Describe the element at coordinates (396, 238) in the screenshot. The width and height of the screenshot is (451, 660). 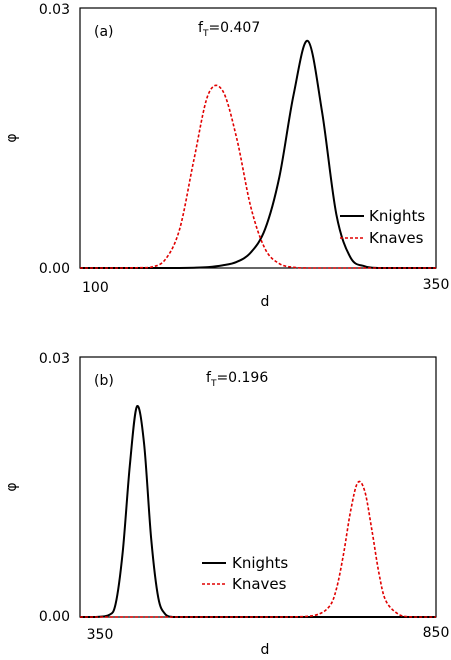
I see `legend-label-knaves-a: Knaves` at that location.